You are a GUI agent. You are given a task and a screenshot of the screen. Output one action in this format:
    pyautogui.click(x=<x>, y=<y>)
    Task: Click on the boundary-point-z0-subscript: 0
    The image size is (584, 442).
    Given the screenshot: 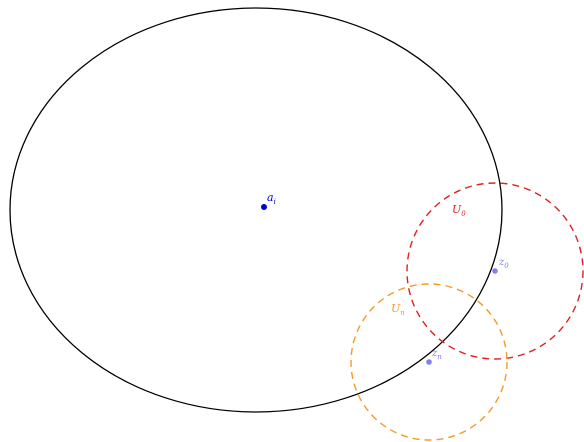 What is the action you would take?
    pyautogui.click(x=506, y=266)
    